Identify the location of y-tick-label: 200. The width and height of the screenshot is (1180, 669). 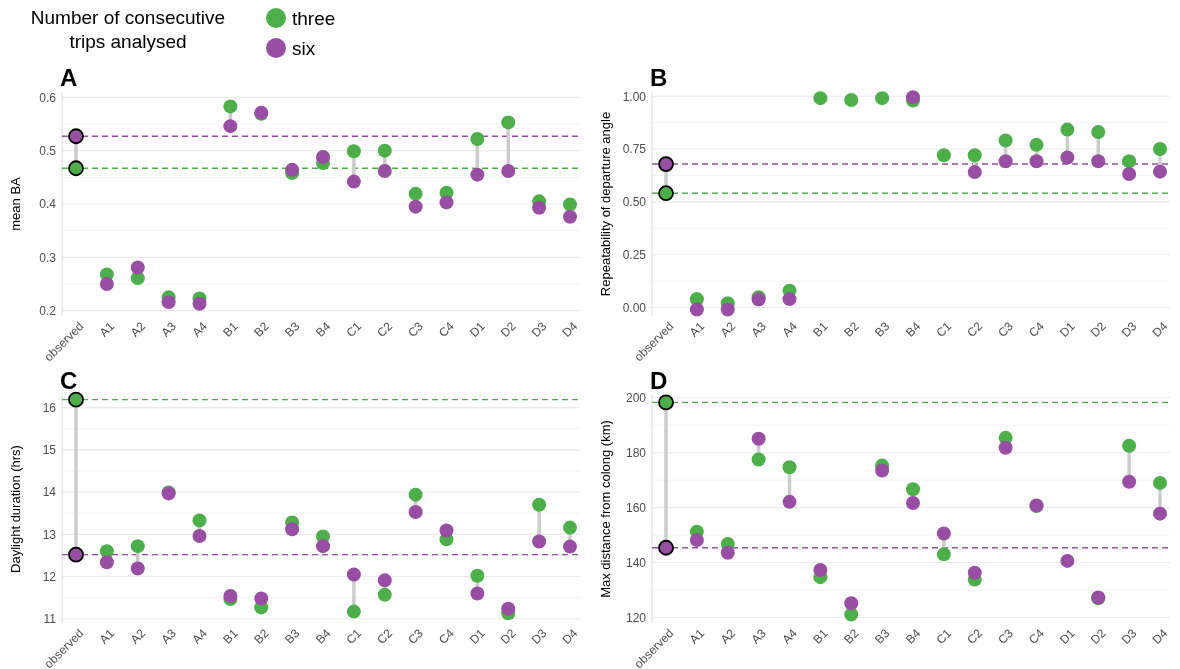
(636, 398).